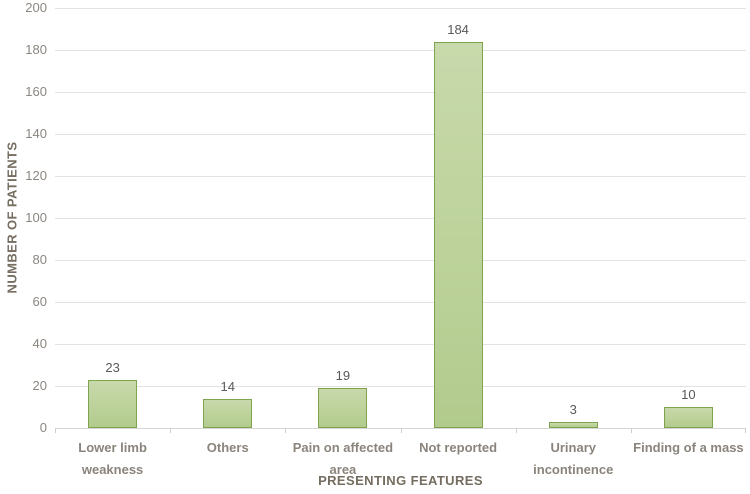 The image size is (750, 494). What do you see at coordinates (23, 217) in the screenshot?
I see `y-axis-tick-labels: 200 180 160 140 120 100 80 60 40 20 0` at bounding box center [23, 217].